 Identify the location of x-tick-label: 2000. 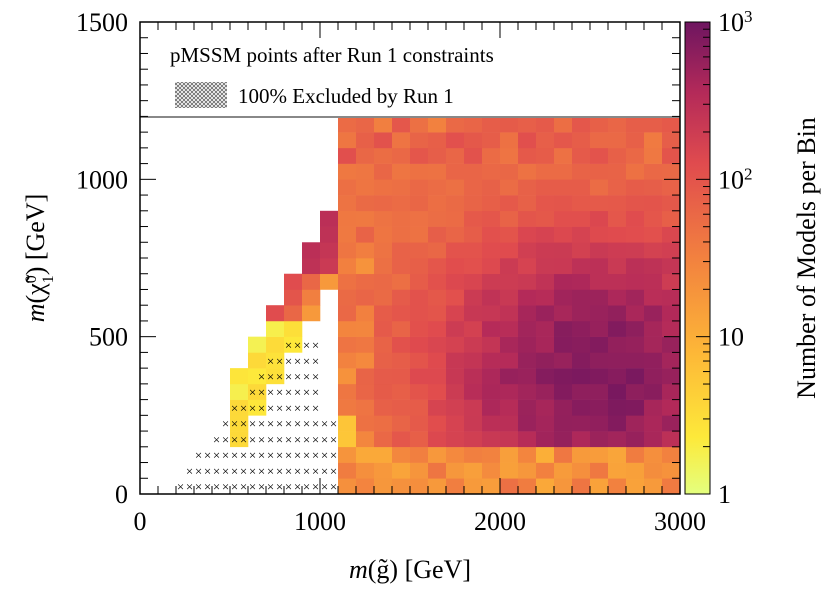
(500, 521).